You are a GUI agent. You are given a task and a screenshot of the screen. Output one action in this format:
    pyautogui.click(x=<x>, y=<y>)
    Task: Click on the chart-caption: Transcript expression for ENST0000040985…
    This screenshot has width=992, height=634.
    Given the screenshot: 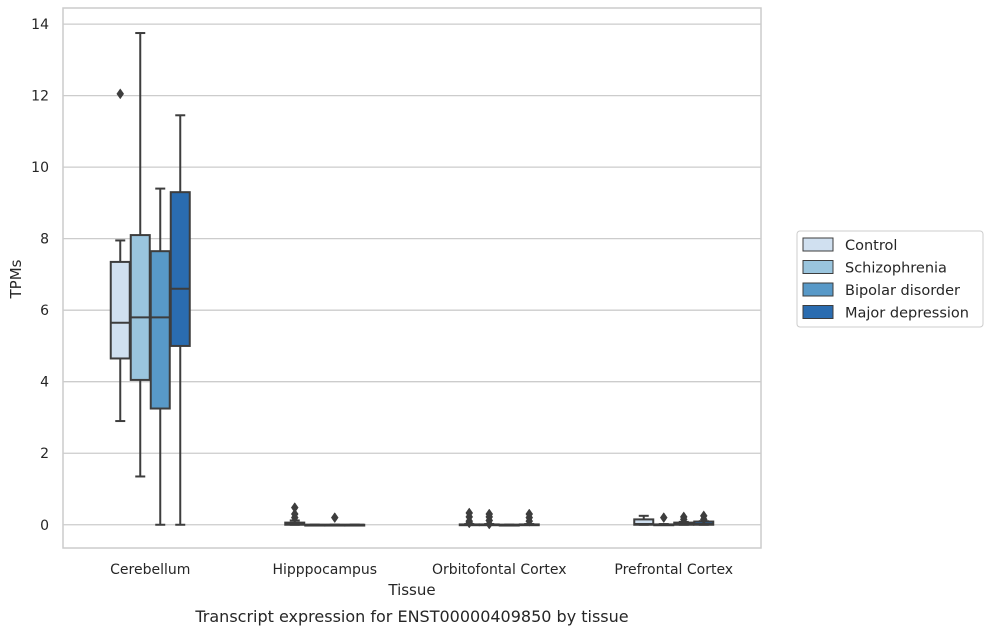 What is the action you would take?
    pyautogui.click(x=411, y=616)
    